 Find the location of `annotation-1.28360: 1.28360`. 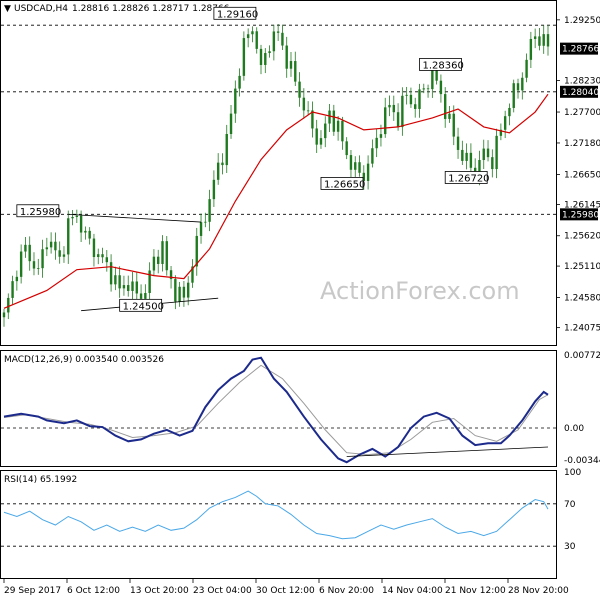

annotation-1.28360: 1.28360 is located at coordinates (441, 64).